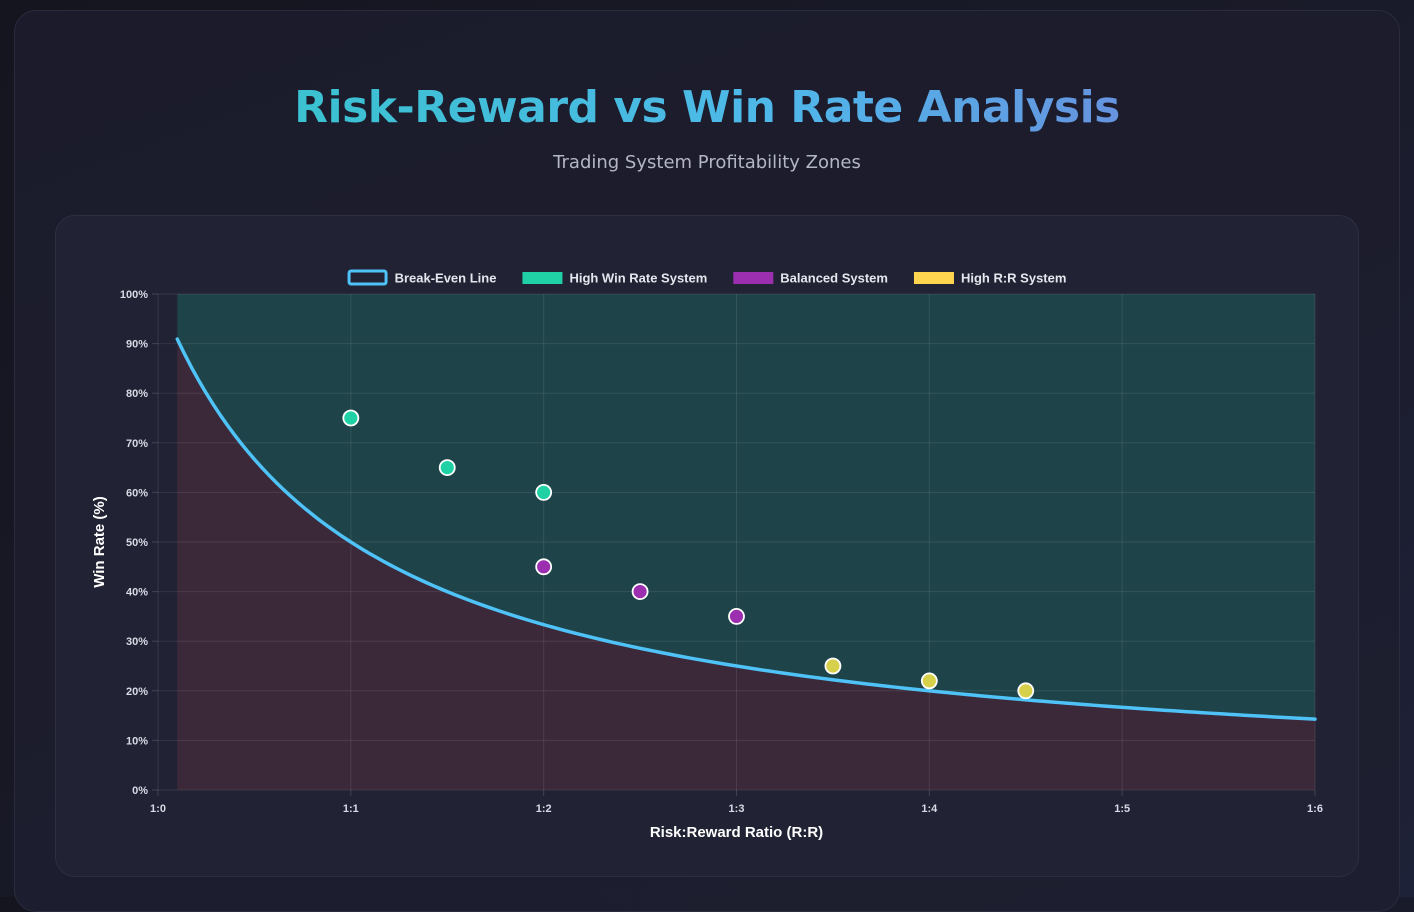  I want to click on x-tick-label: 1:5, so click(1122, 809).